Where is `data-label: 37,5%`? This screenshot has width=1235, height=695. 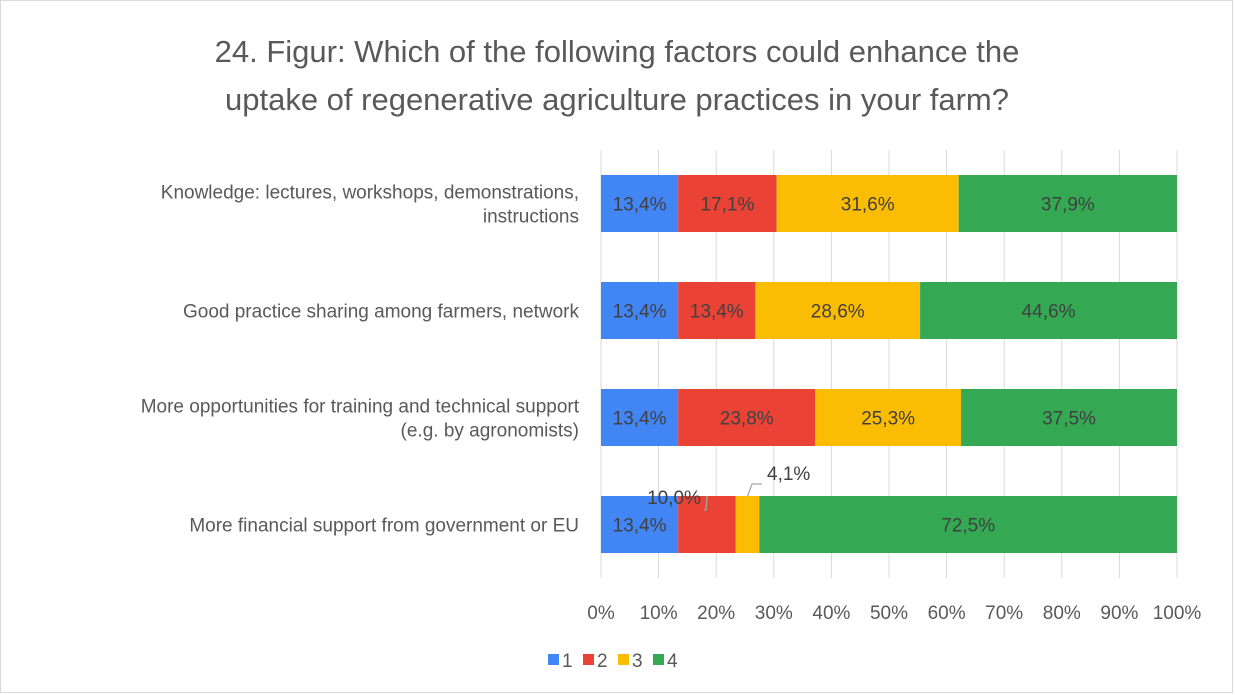 data-label: 37,5% is located at coordinates (1069, 419).